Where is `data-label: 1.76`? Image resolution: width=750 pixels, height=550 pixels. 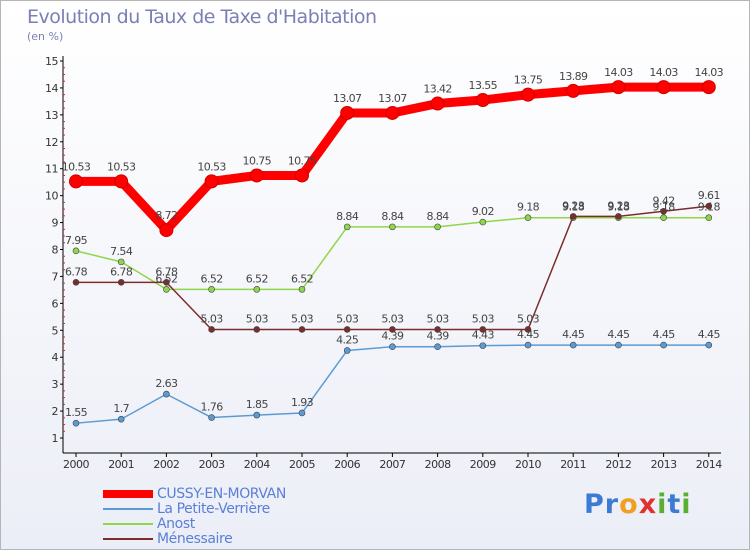
data-label: 1.76 is located at coordinates (212, 407).